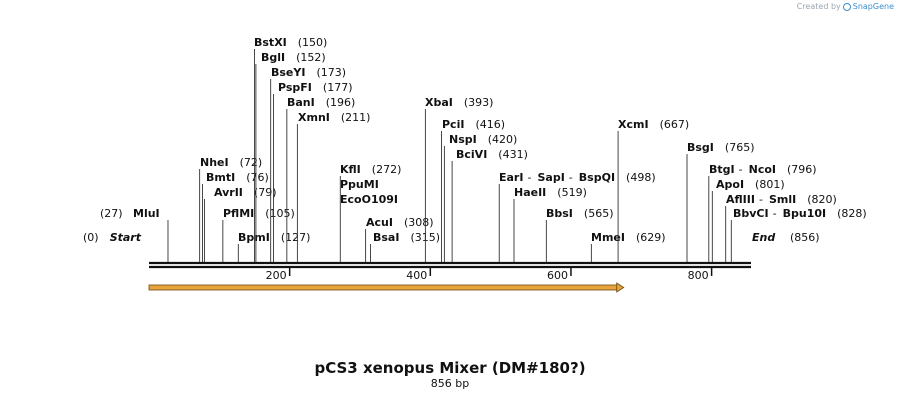 This screenshot has width=900, height=400. What do you see at coordinates (280, 213) in the screenshot?
I see `site-position: (105)` at bounding box center [280, 213].